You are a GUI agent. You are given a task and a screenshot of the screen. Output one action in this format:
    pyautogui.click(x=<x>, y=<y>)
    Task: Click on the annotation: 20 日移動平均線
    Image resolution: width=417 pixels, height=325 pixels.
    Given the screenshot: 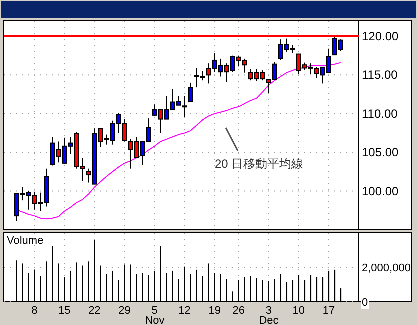 What is the action you would take?
    pyautogui.click(x=259, y=164)
    